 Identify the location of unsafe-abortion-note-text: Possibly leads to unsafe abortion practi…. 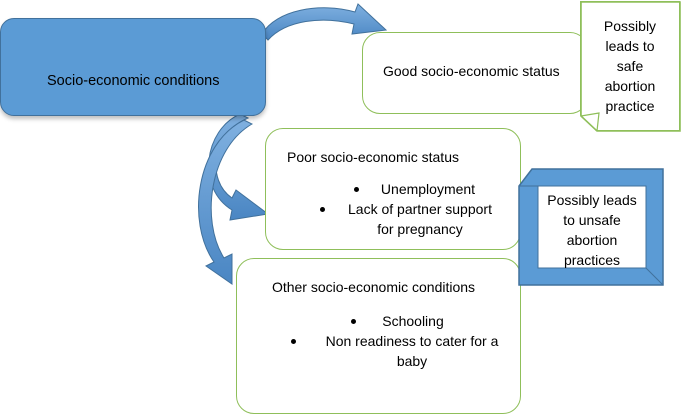
(592, 230).